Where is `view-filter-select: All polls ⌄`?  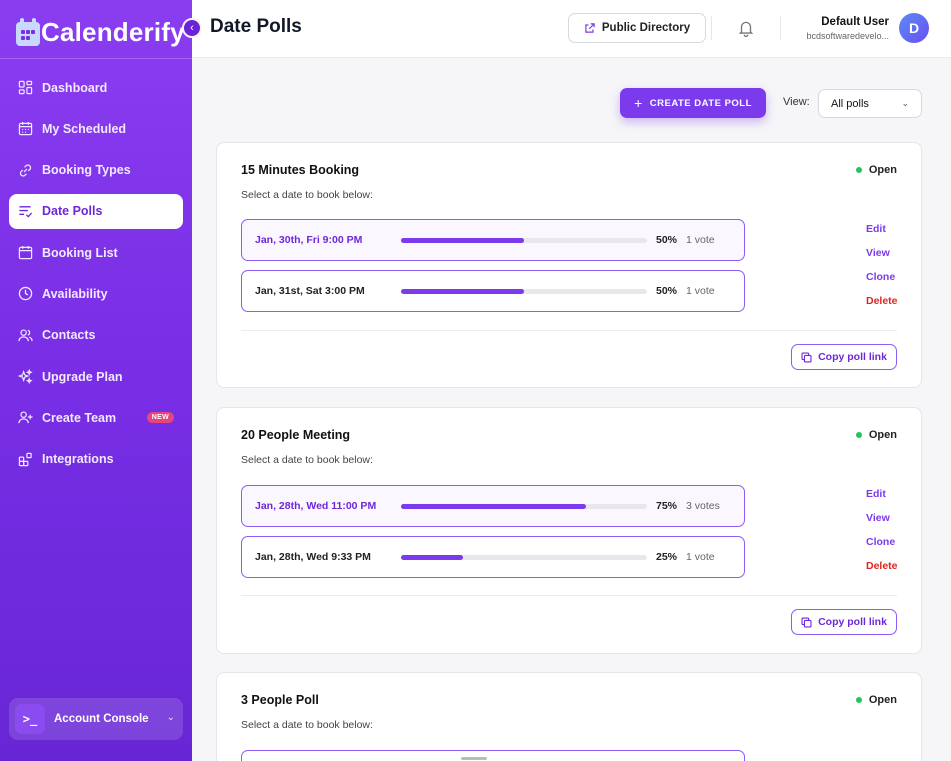 view-filter-select: All polls ⌄ is located at coordinates (870, 103).